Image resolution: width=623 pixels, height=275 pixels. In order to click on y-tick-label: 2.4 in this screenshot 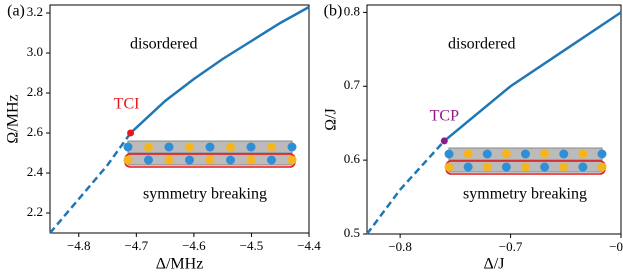, I will do `click(35, 171)`.